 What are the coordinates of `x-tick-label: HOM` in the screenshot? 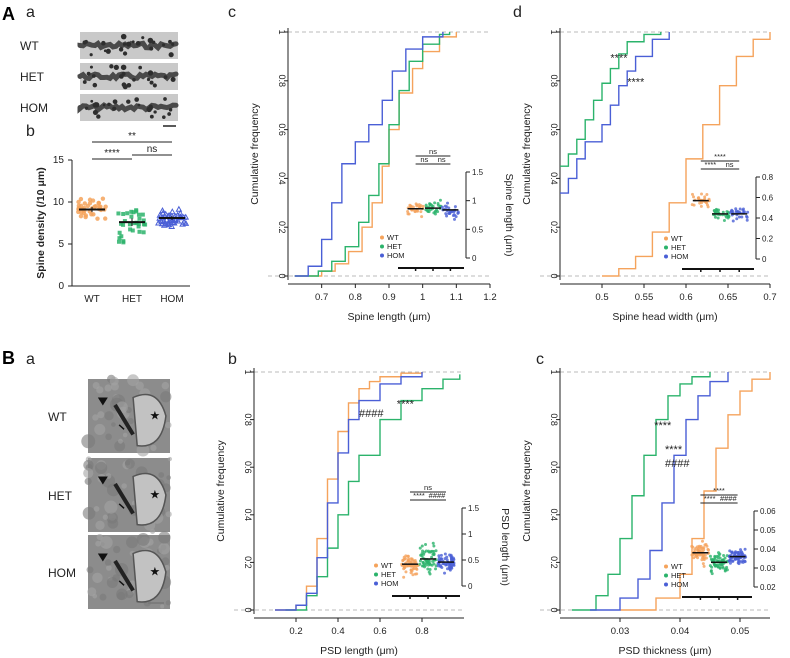 It's located at (171, 299).